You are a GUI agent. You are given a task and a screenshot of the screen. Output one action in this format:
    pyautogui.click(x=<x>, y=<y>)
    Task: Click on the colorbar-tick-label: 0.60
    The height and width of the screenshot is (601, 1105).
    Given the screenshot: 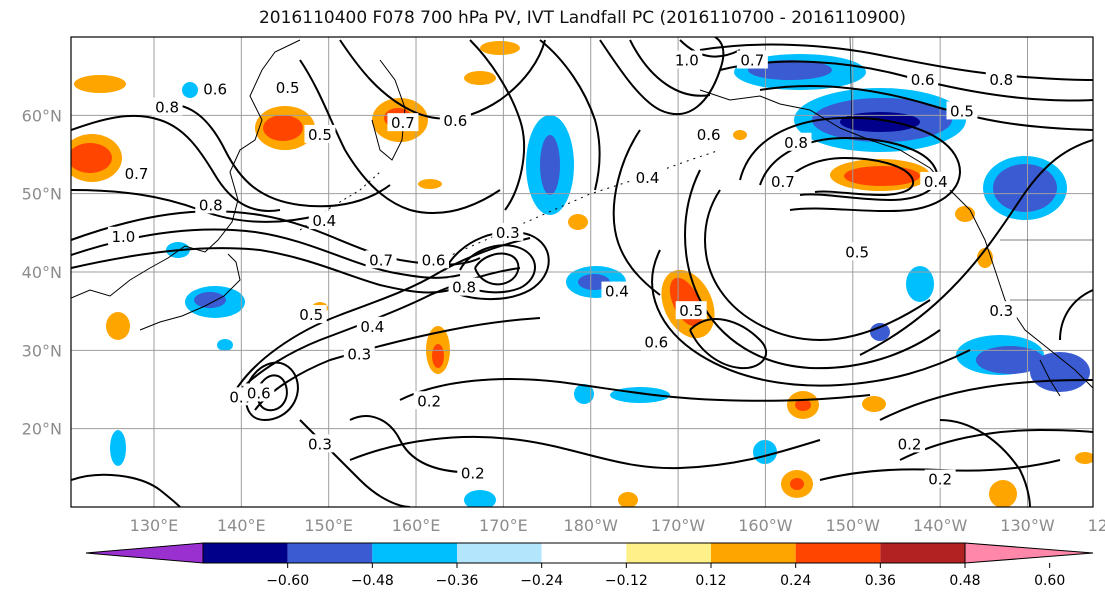 What is the action you would take?
    pyautogui.click(x=1049, y=581)
    